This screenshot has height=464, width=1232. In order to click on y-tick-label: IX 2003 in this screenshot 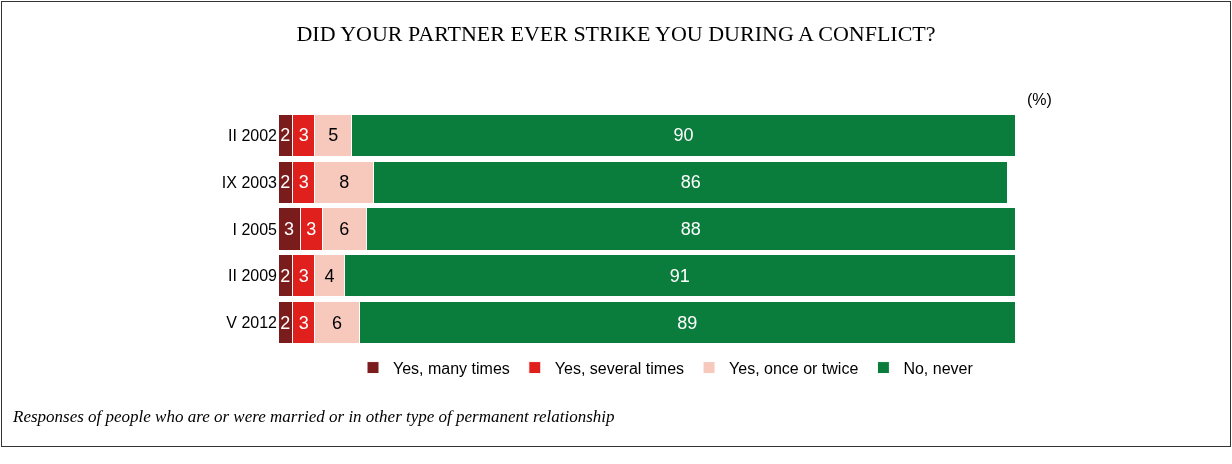, I will do `click(249, 182)`.